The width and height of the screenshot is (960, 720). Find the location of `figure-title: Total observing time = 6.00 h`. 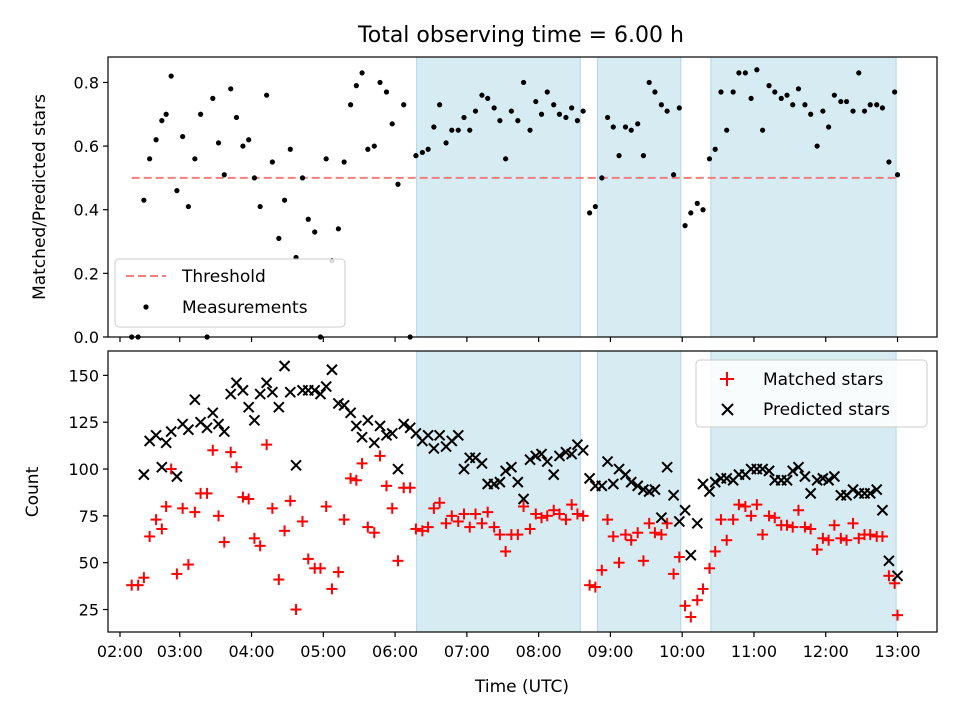

figure-title: Total observing time = 6.00 h is located at coordinates (520, 35).